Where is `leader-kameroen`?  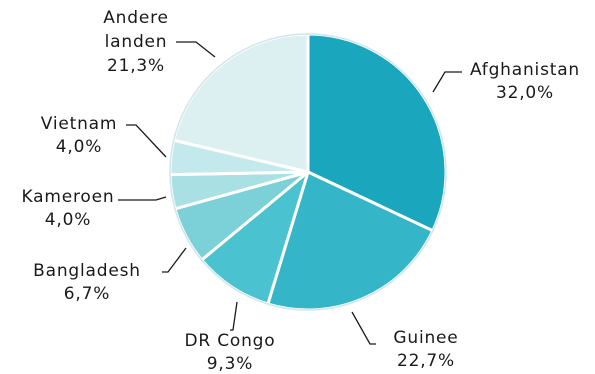 leader-kameroen is located at coordinates (142, 198).